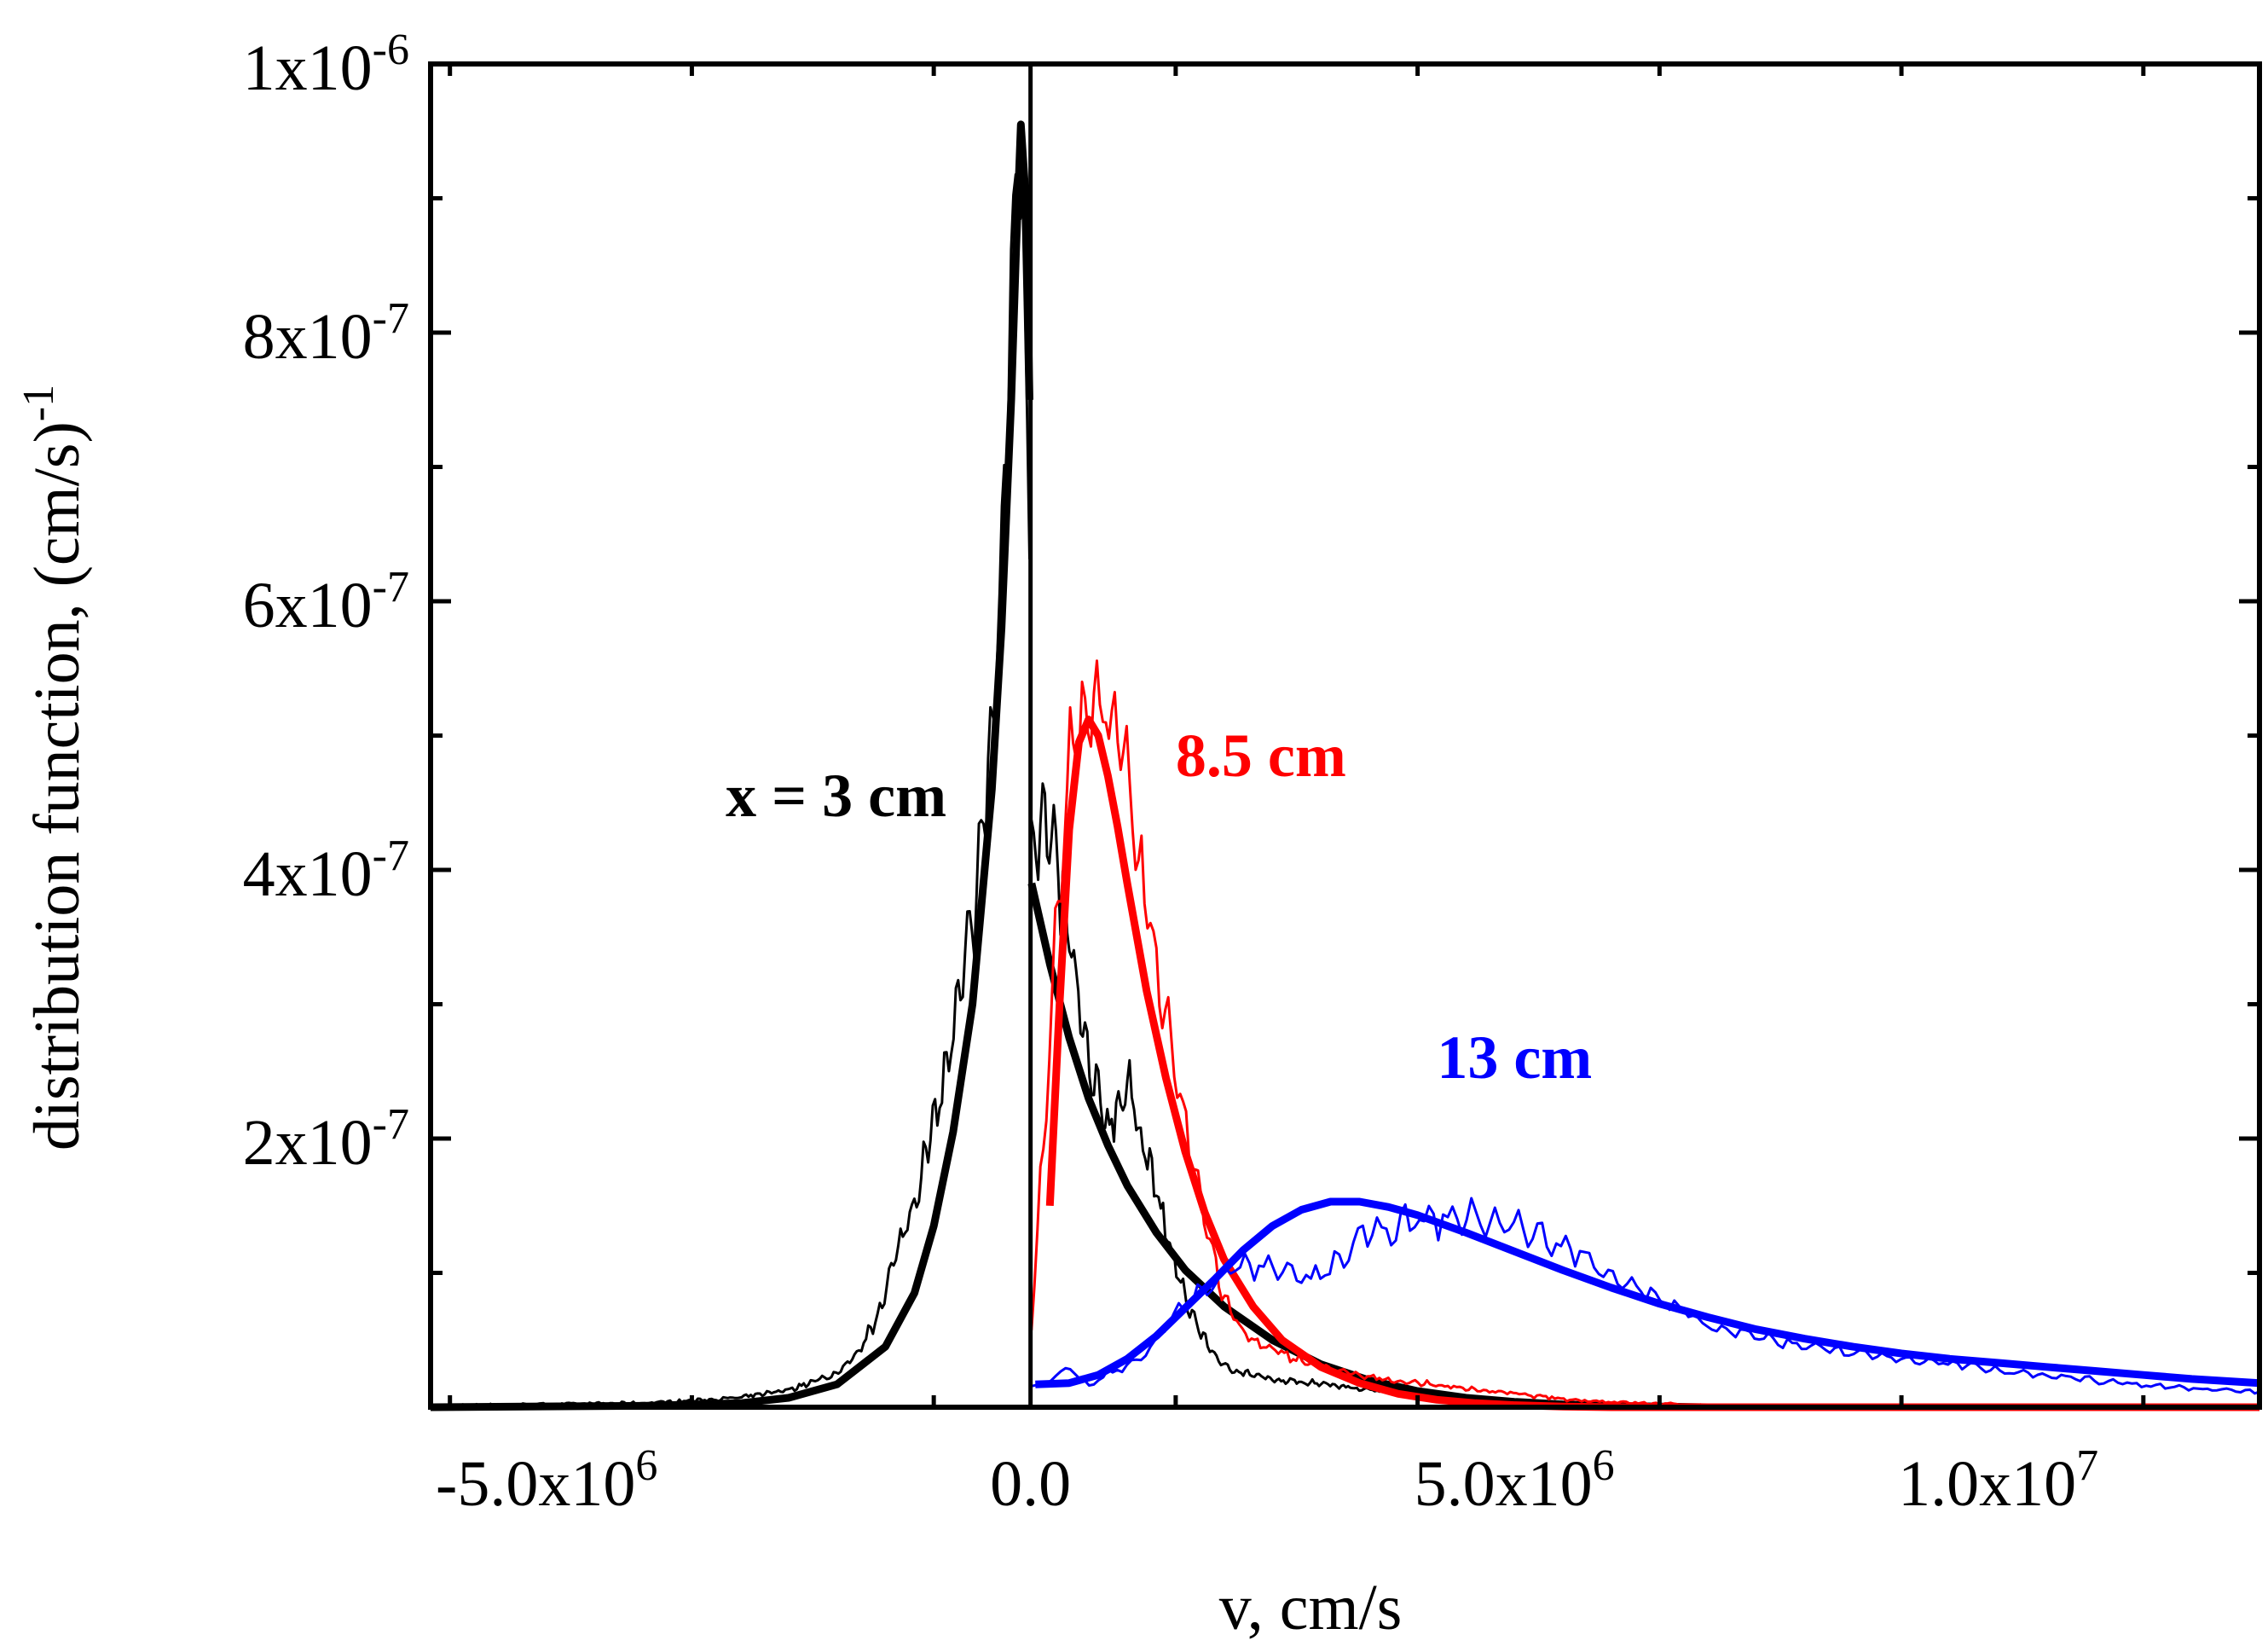 This screenshot has width=2268, height=1646. What do you see at coordinates (1514, 1057) in the screenshot?
I see `series-annotation: 13 cm` at bounding box center [1514, 1057].